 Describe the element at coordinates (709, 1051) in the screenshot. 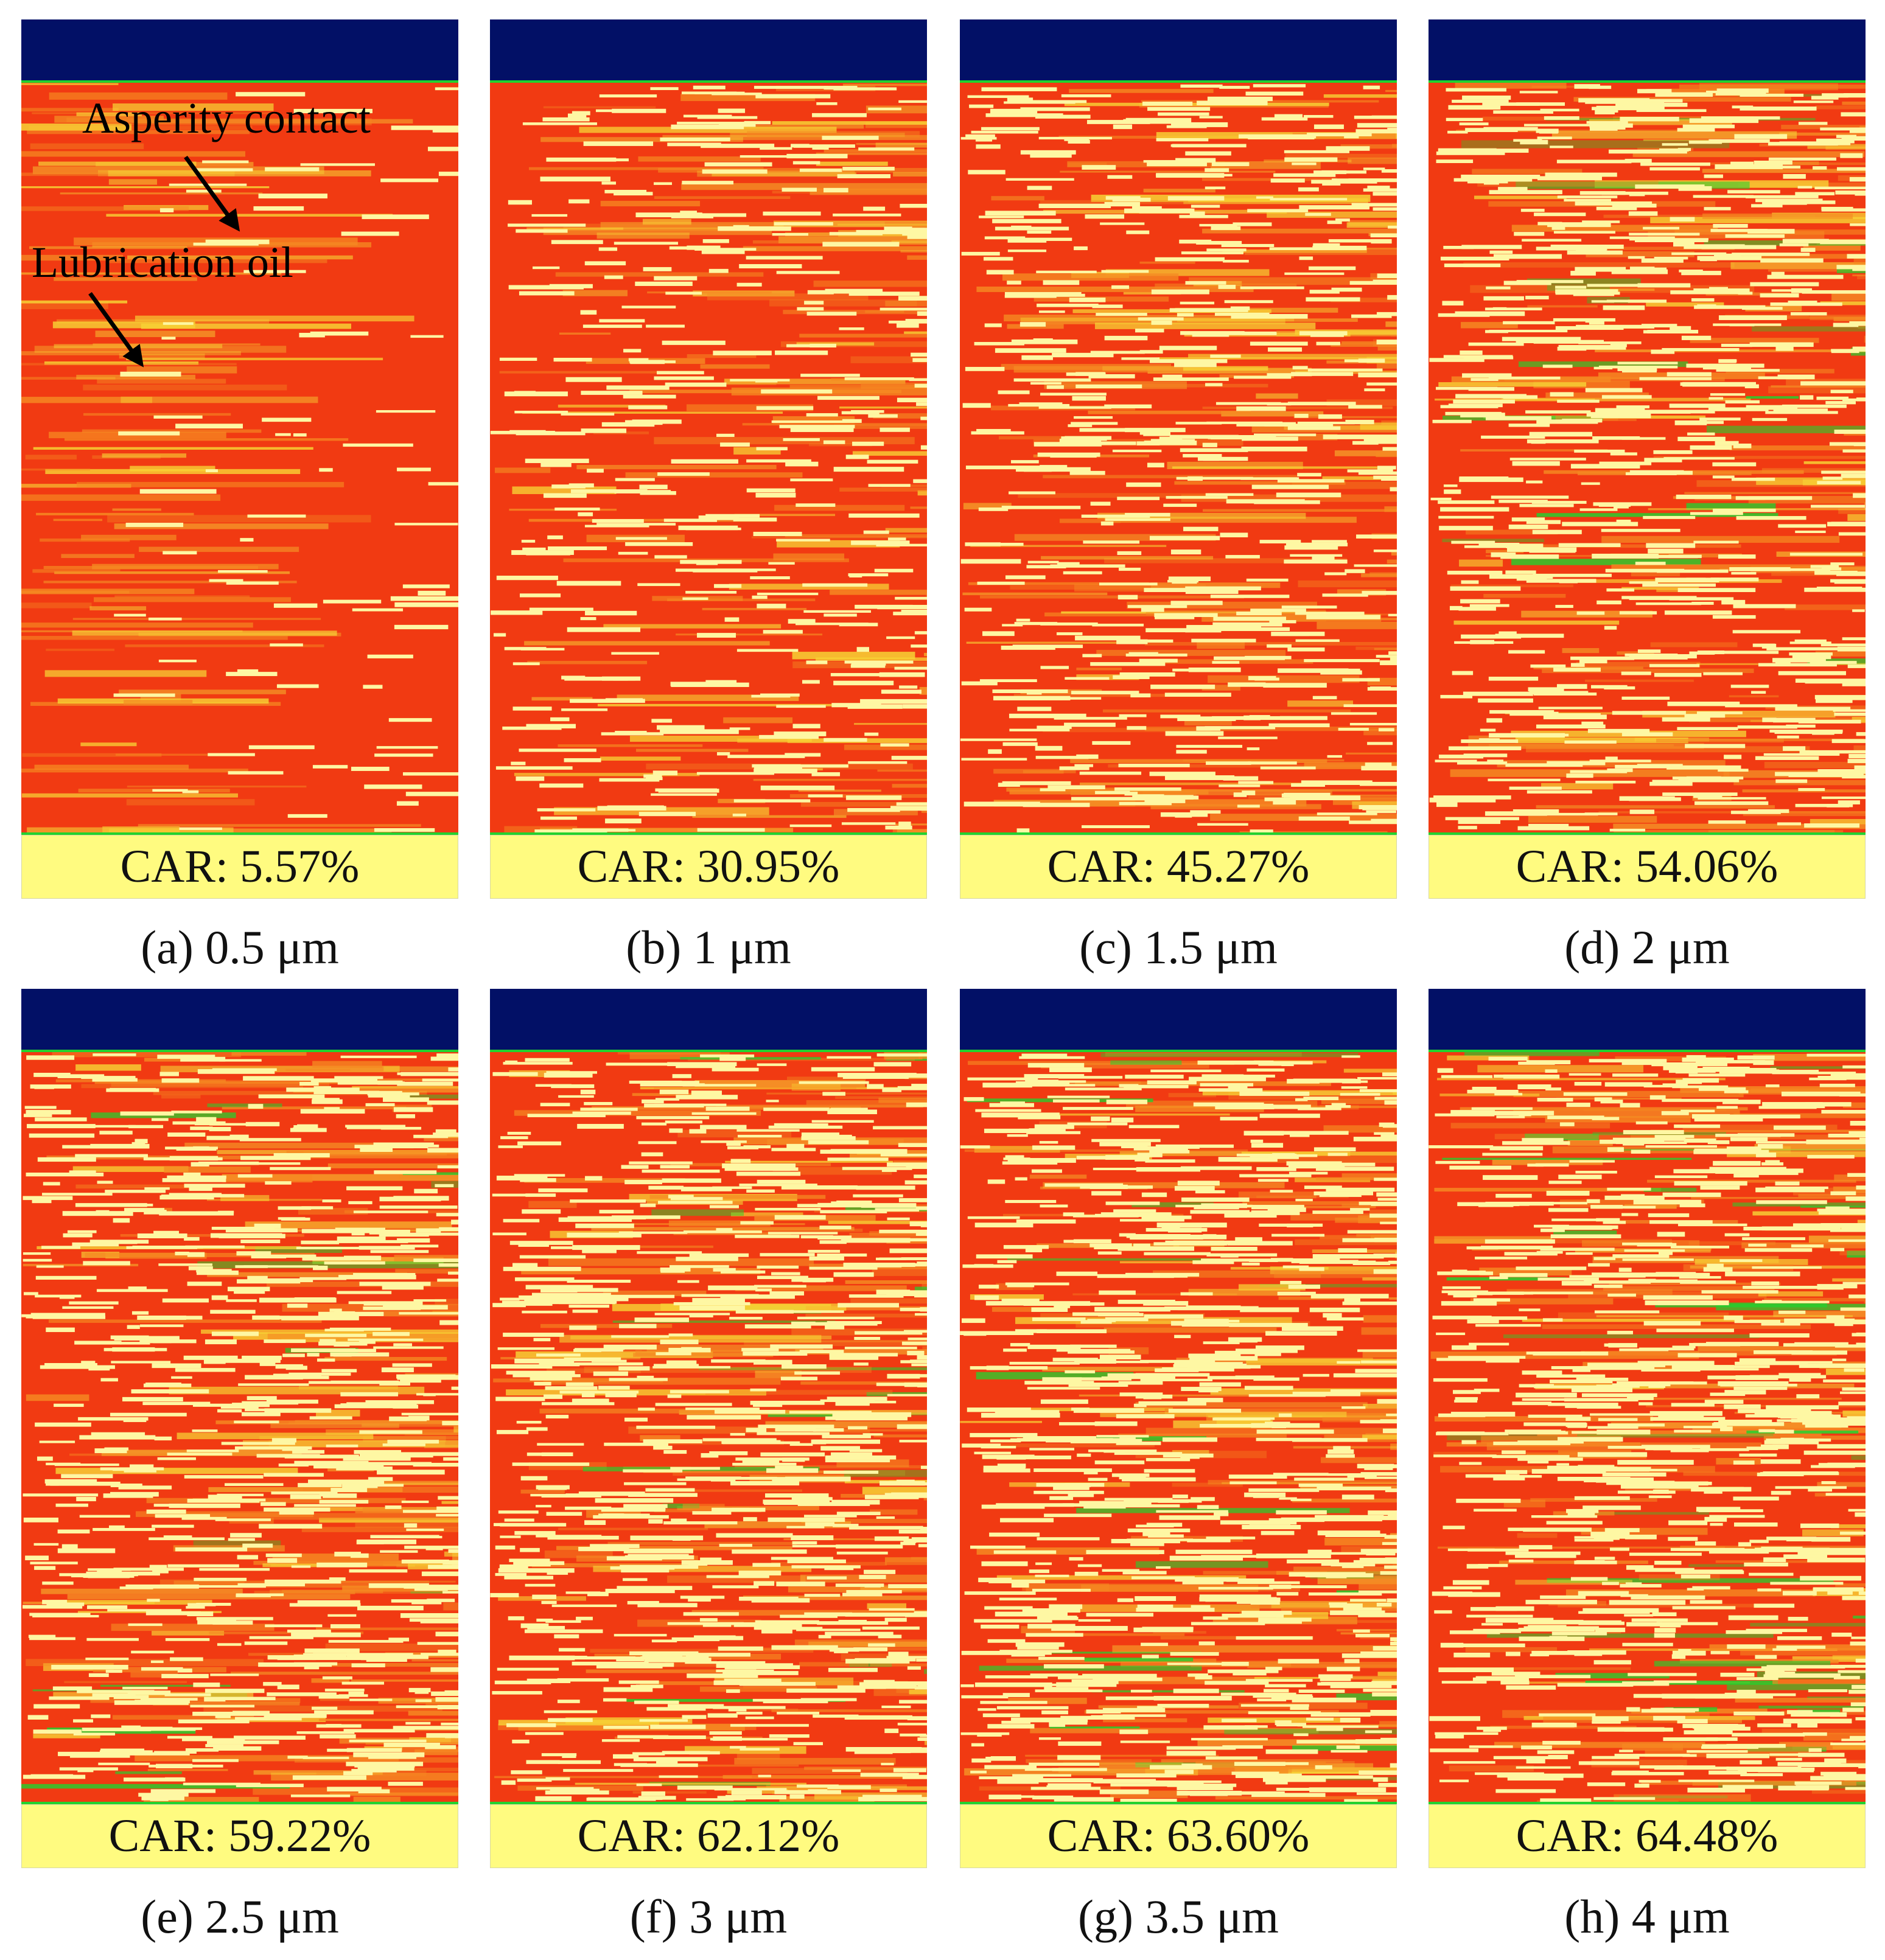

I see `top-edge` at that location.